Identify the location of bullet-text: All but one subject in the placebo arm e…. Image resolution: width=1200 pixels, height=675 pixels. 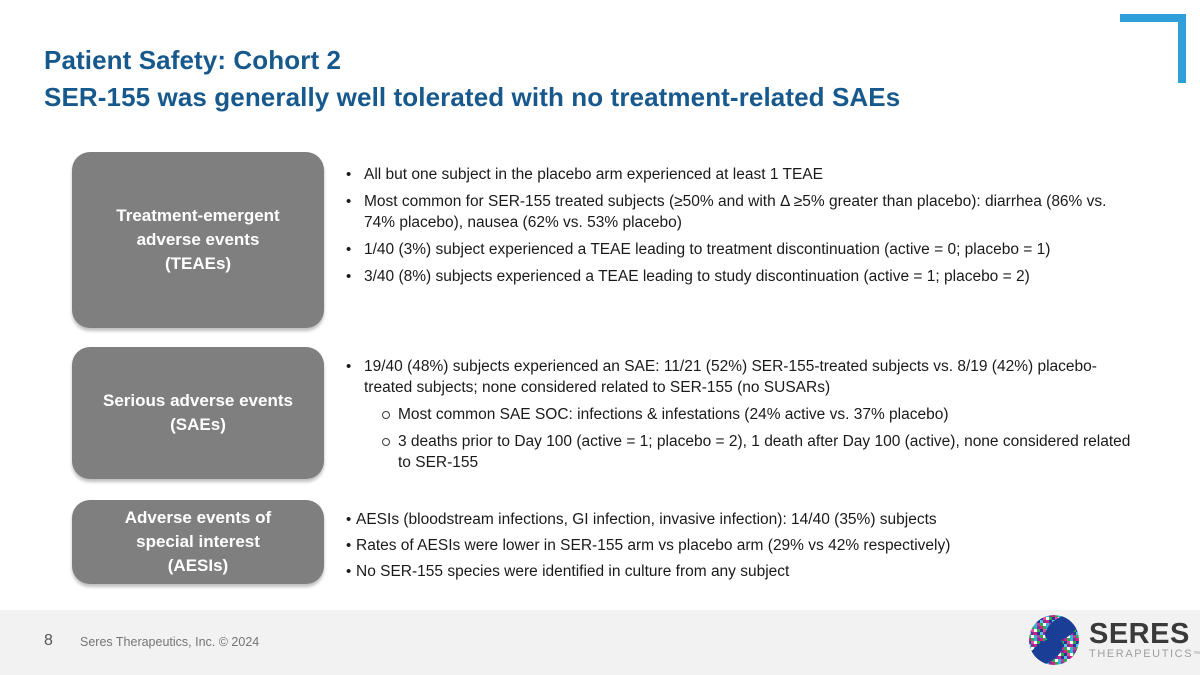
(593, 174).